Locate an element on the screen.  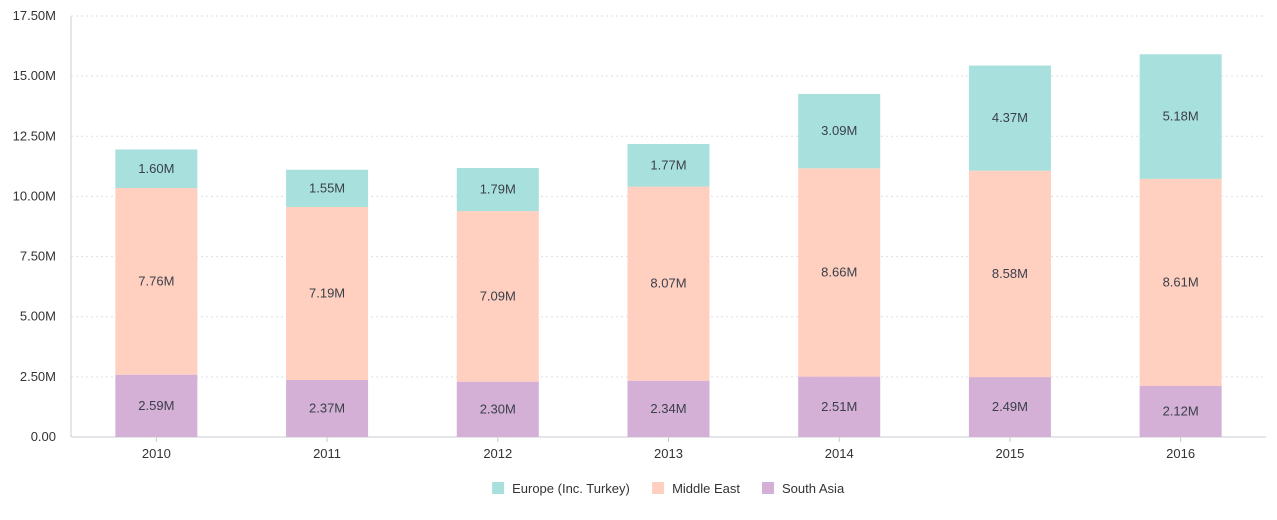
data-label: 4.37M is located at coordinates (1010, 117).